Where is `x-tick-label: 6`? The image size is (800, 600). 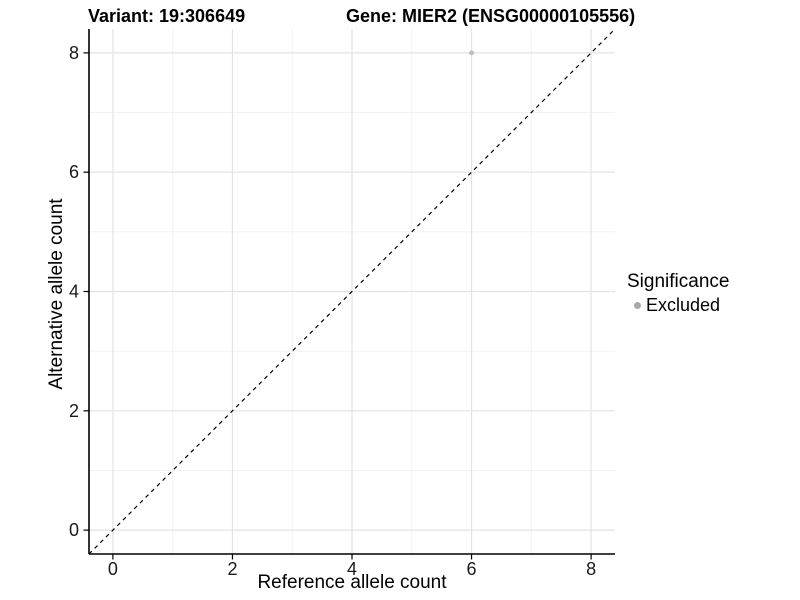
x-tick-label: 6 is located at coordinates (472, 569).